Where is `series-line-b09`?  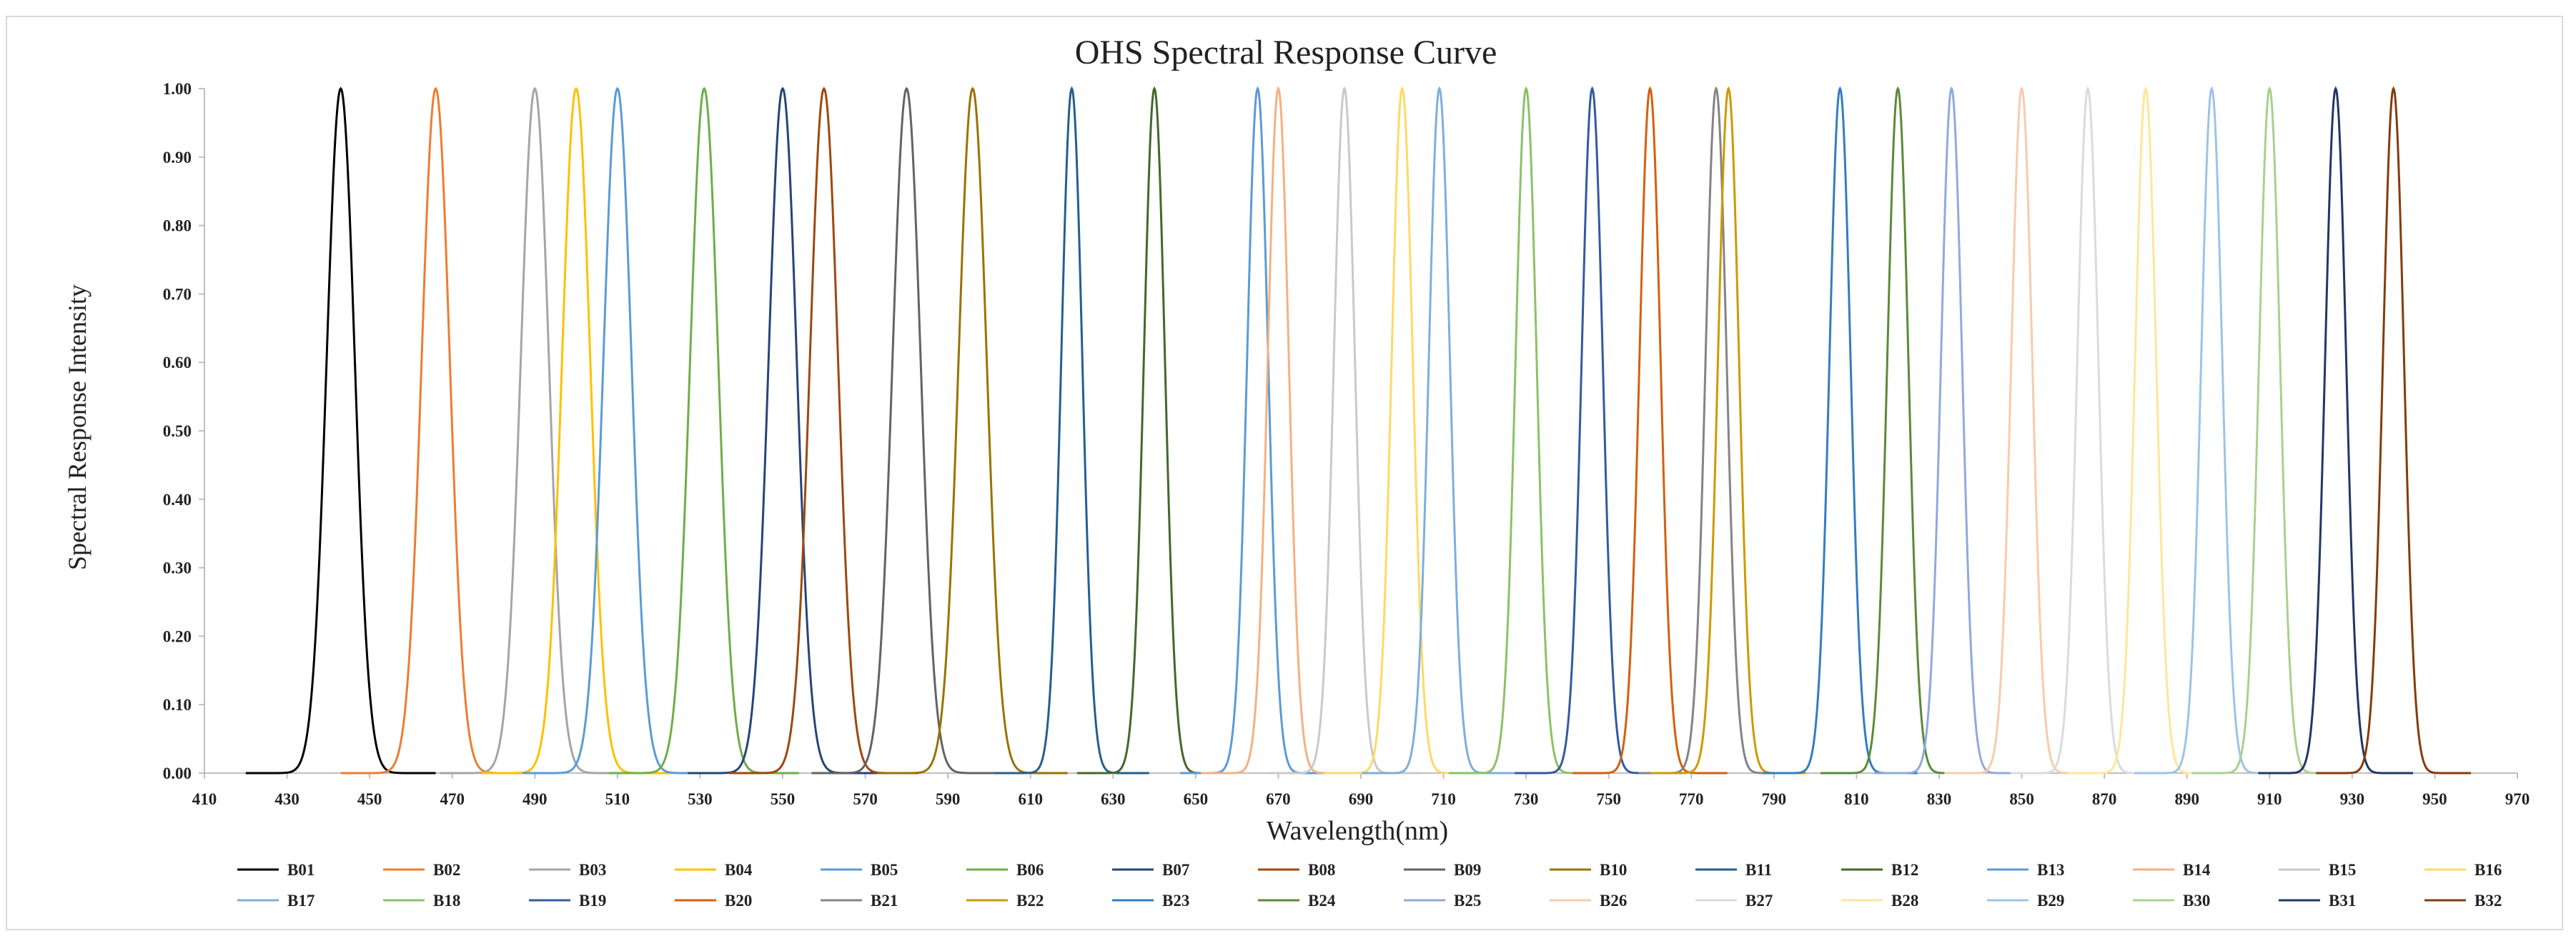
series-line-b09 is located at coordinates (907, 431).